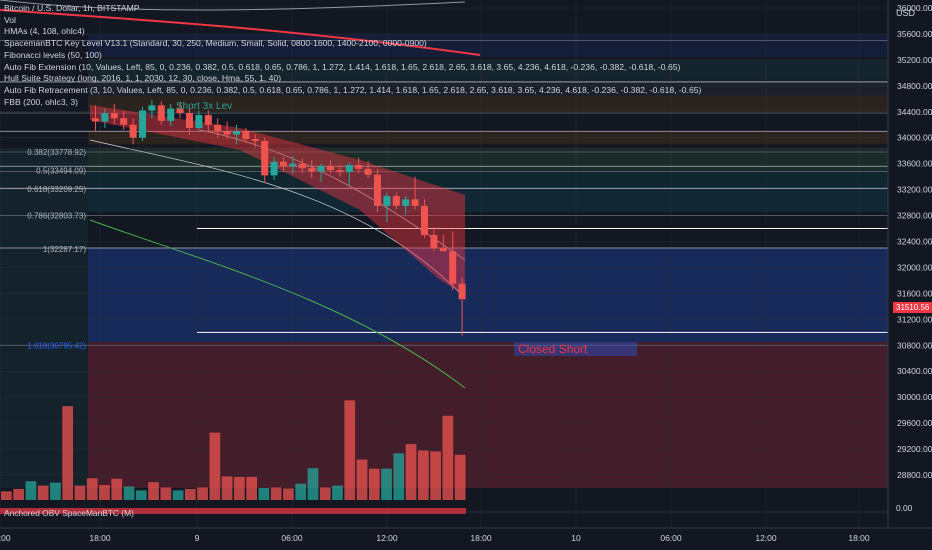 This screenshot has width=932, height=550. Describe the element at coordinates (914, 34) in the screenshot. I see `y-tick-label-1: 35600.00` at that location.